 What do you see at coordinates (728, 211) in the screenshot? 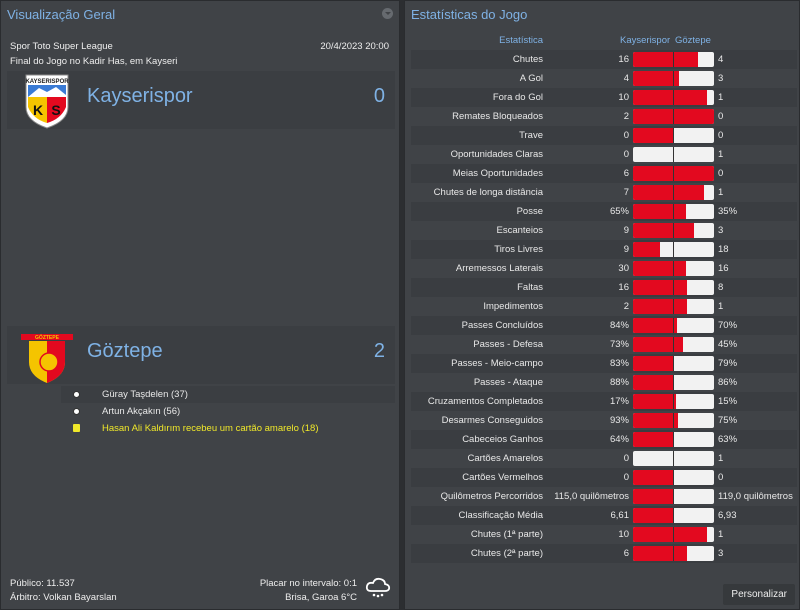
I see `stat-away-value: 35%` at bounding box center [728, 211].